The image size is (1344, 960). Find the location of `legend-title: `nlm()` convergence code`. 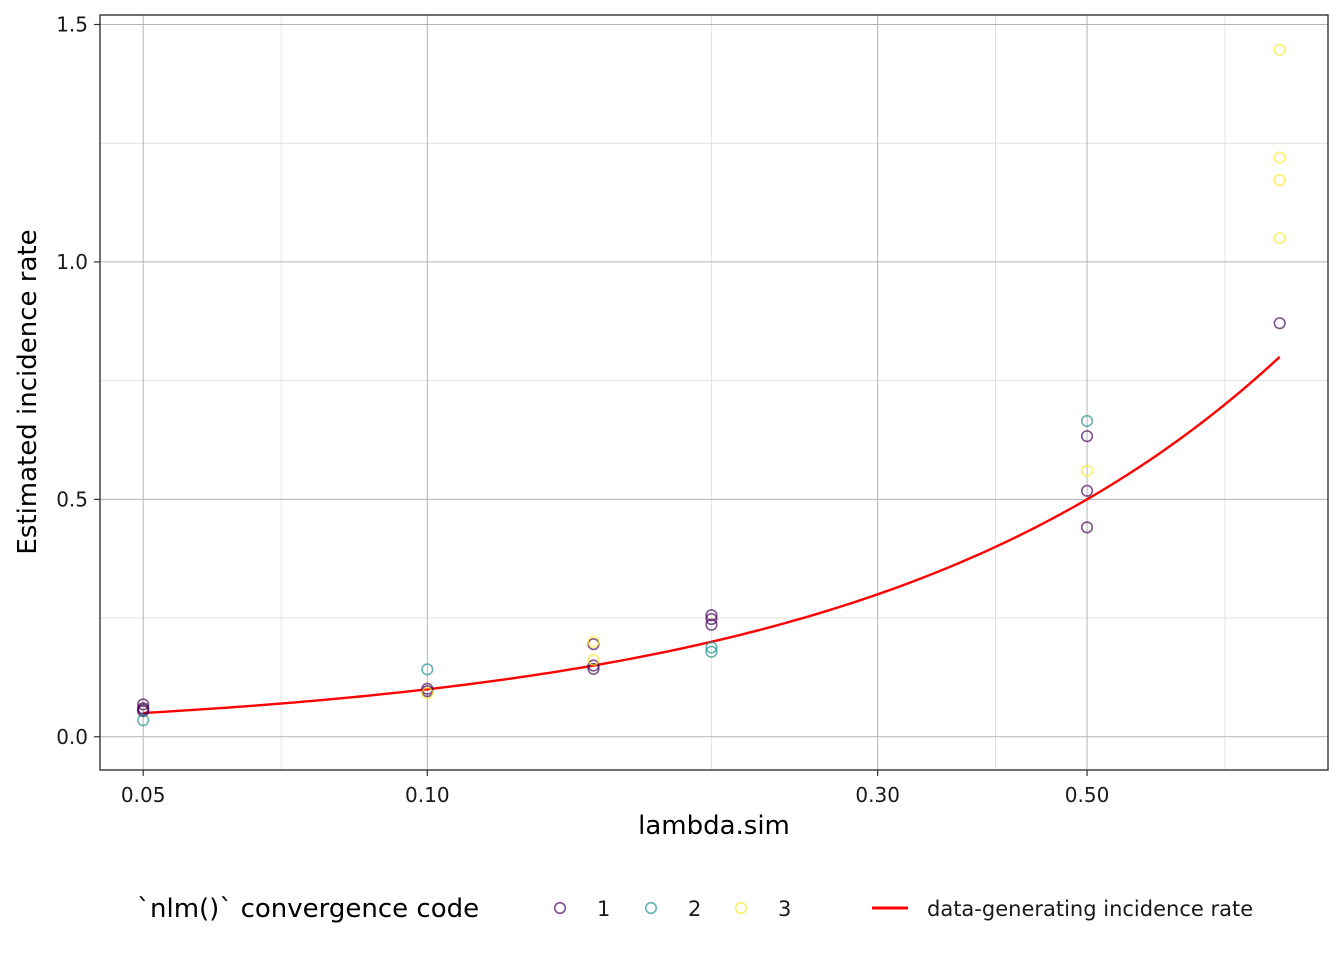

legend-title: `nlm()` convergence code is located at coordinates (308, 909).